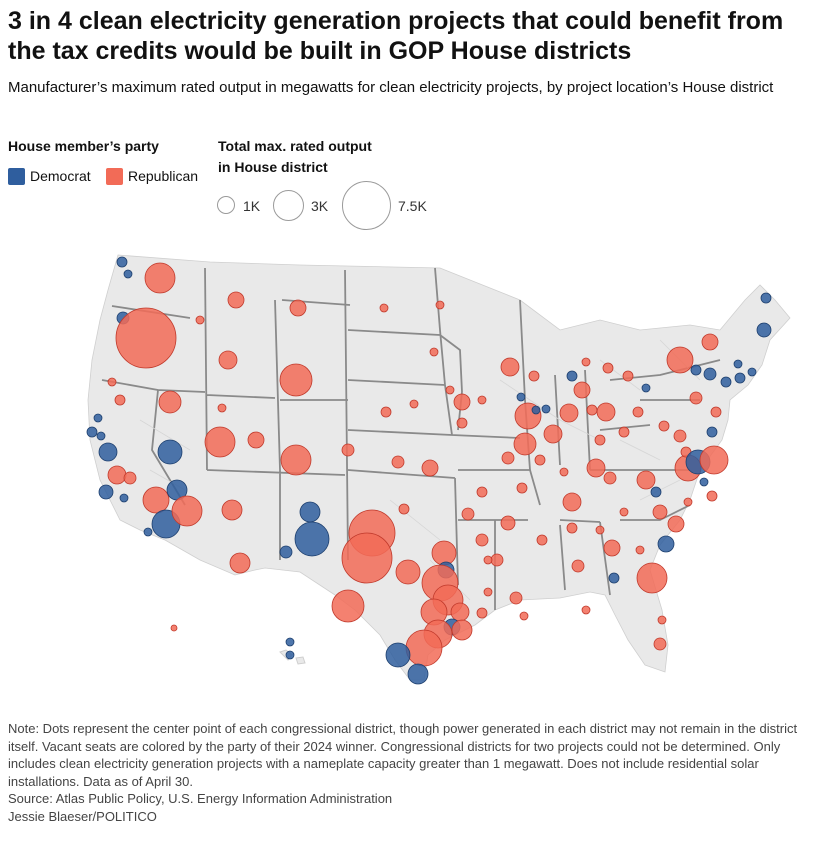  Describe the element at coordinates (295, 146) in the screenshot. I see `size-legend-heading-1: Total max. rated output` at that location.